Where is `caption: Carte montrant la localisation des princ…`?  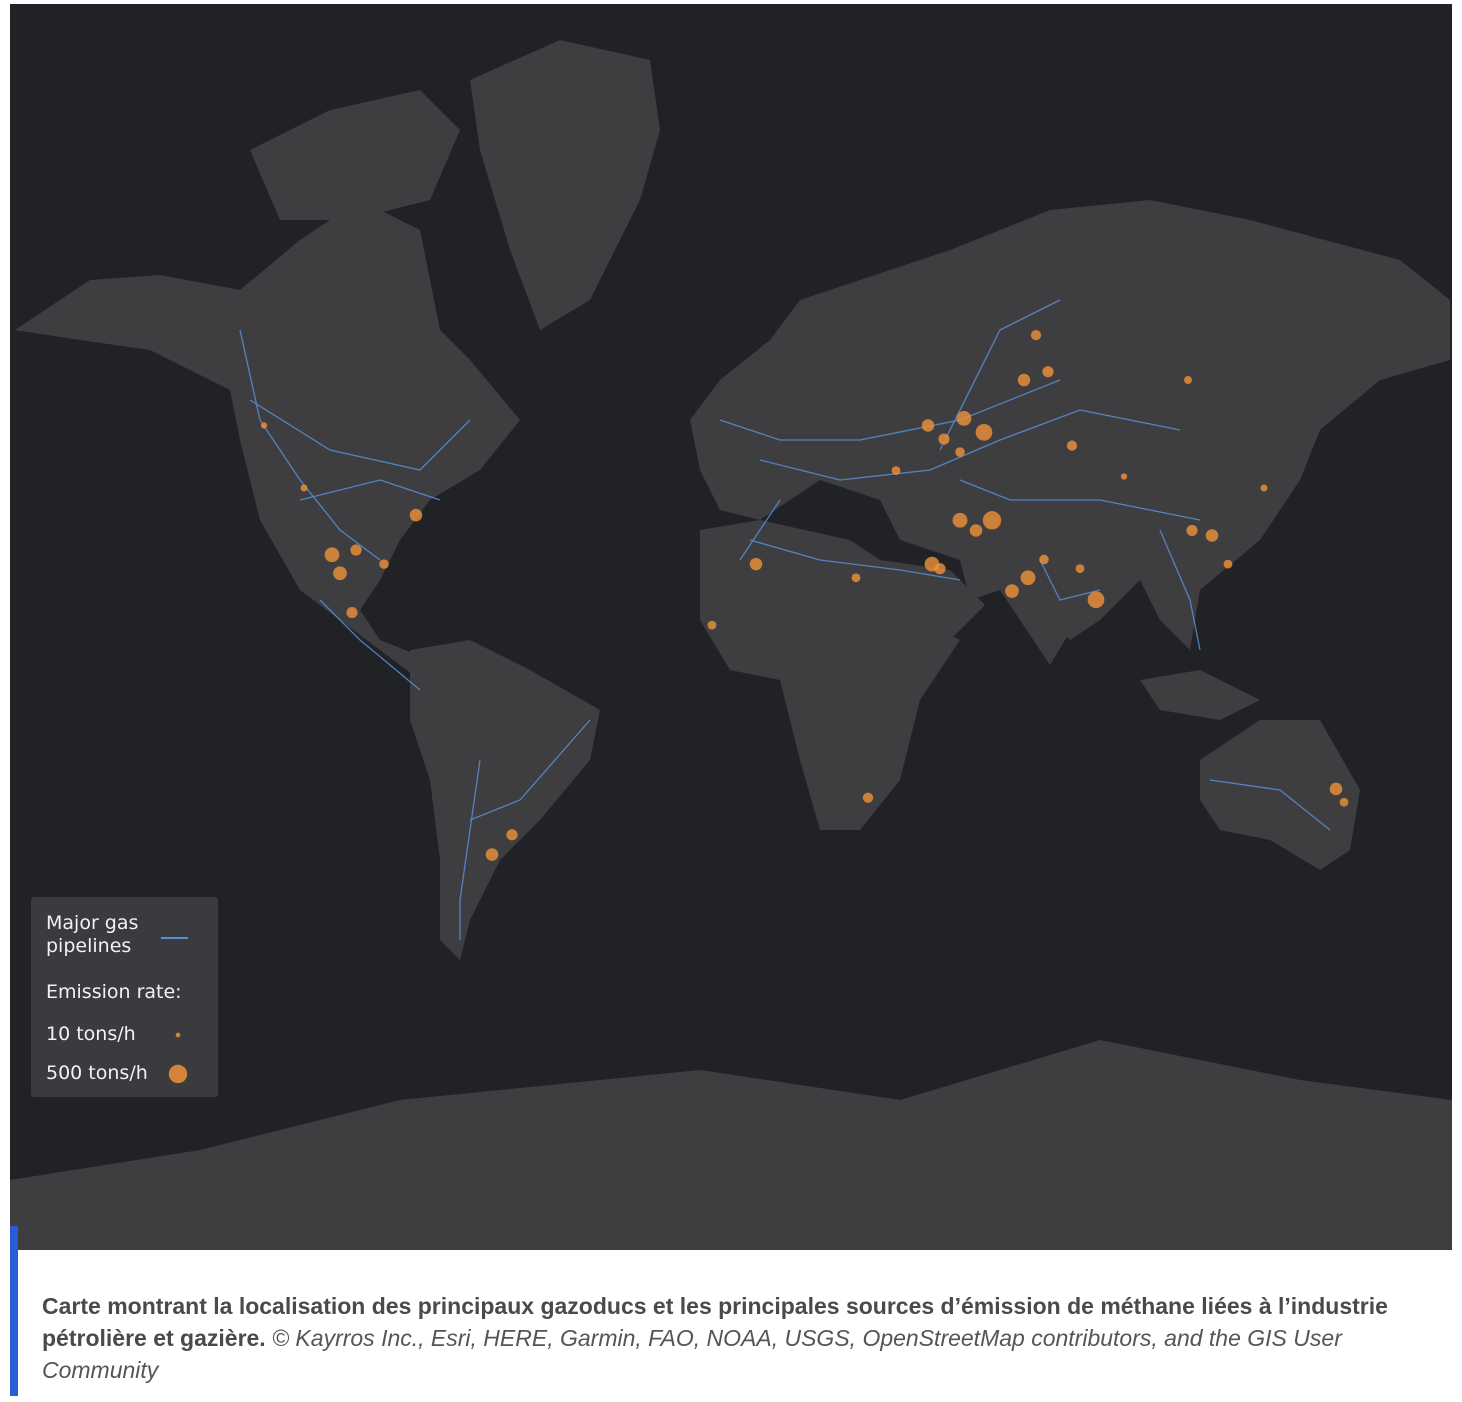 caption: Carte montrant la localisation des princ… is located at coordinates (732, 1338).